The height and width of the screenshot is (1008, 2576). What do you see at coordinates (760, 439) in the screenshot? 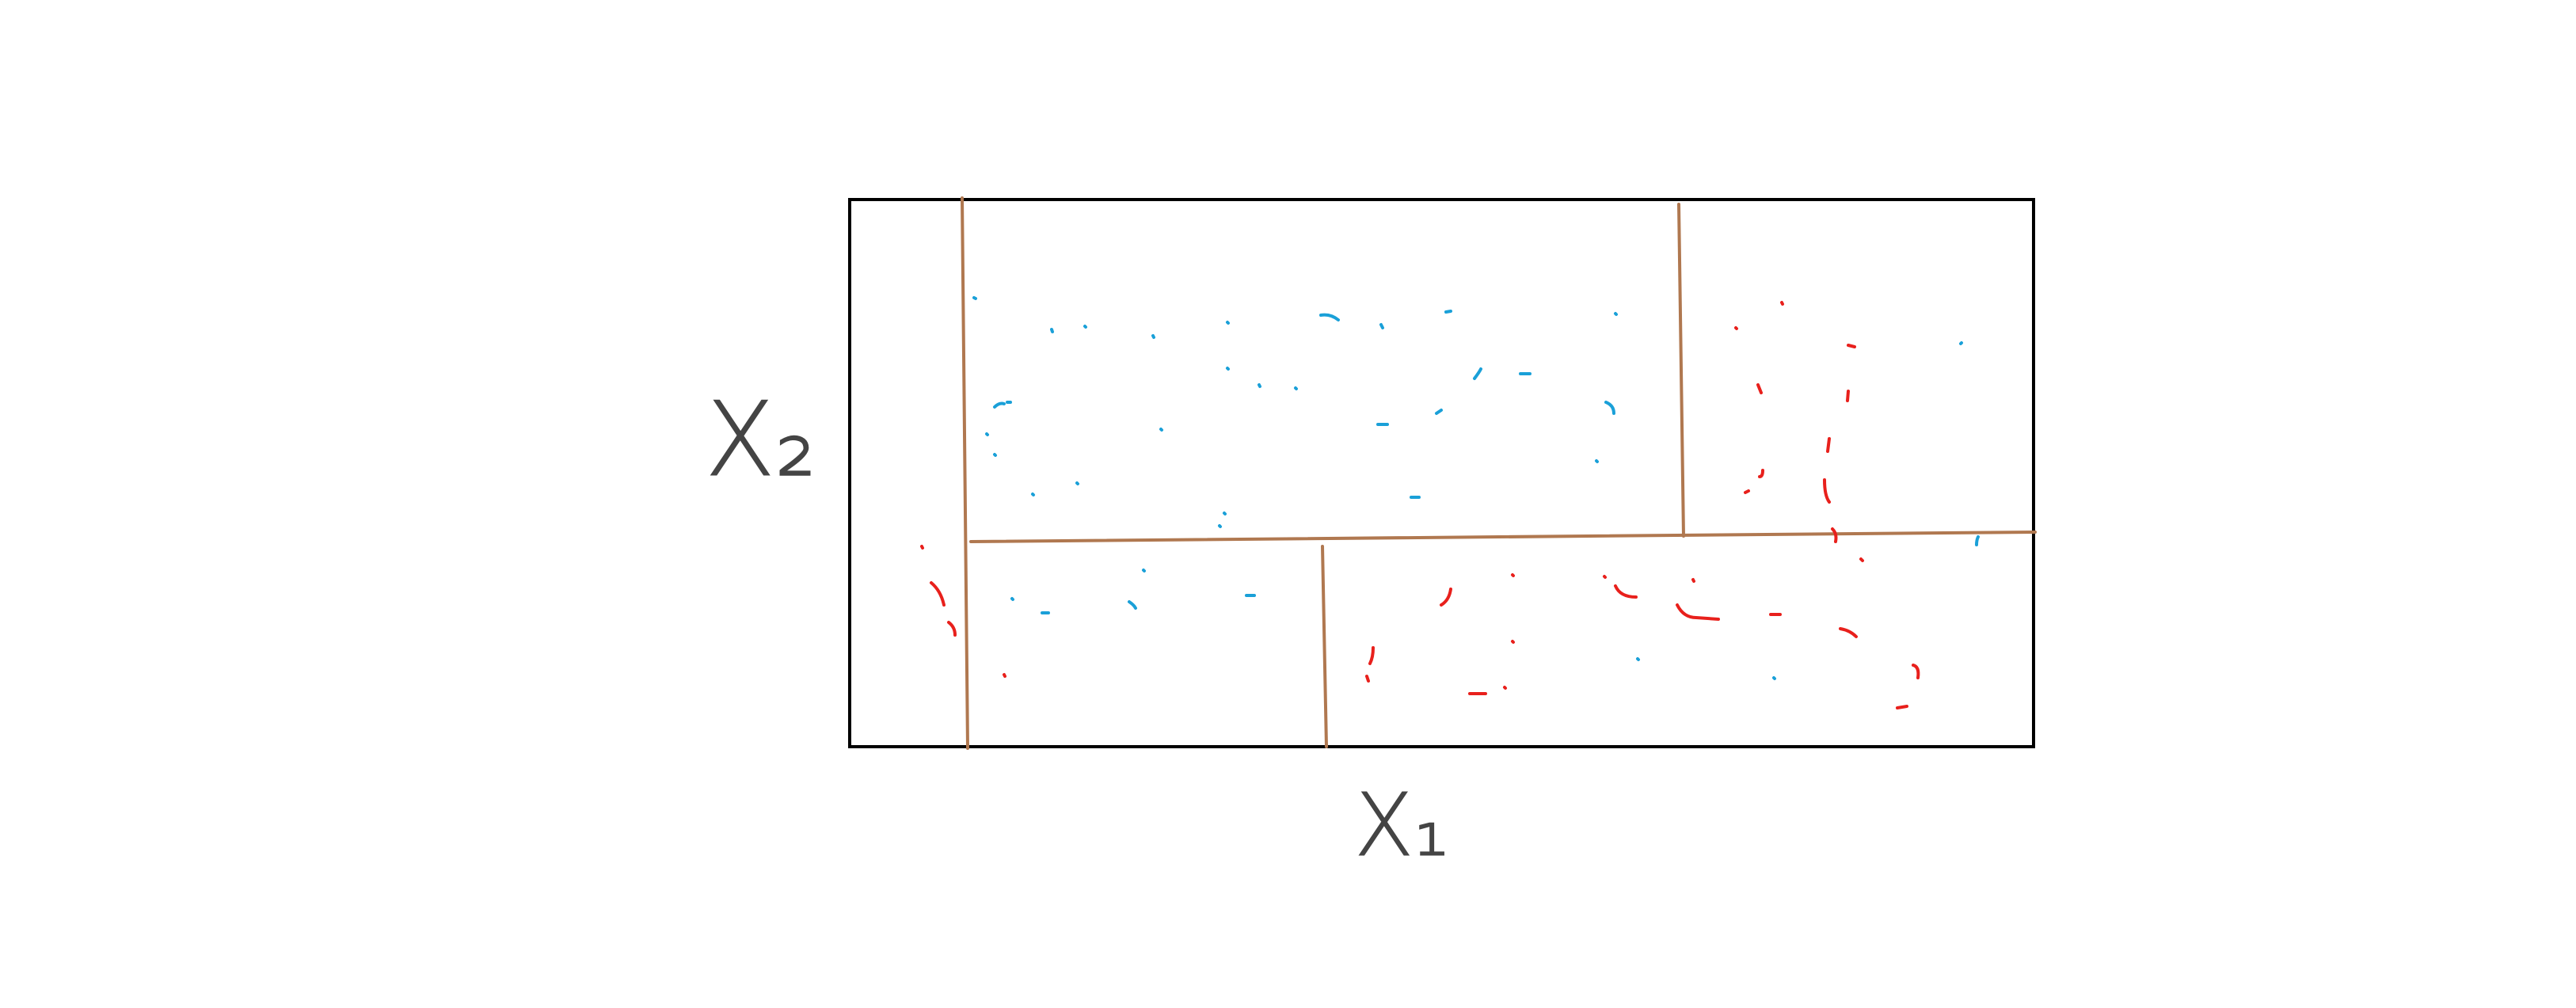
I see `y-axis-label: X₂` at bounding box center [760, 439].